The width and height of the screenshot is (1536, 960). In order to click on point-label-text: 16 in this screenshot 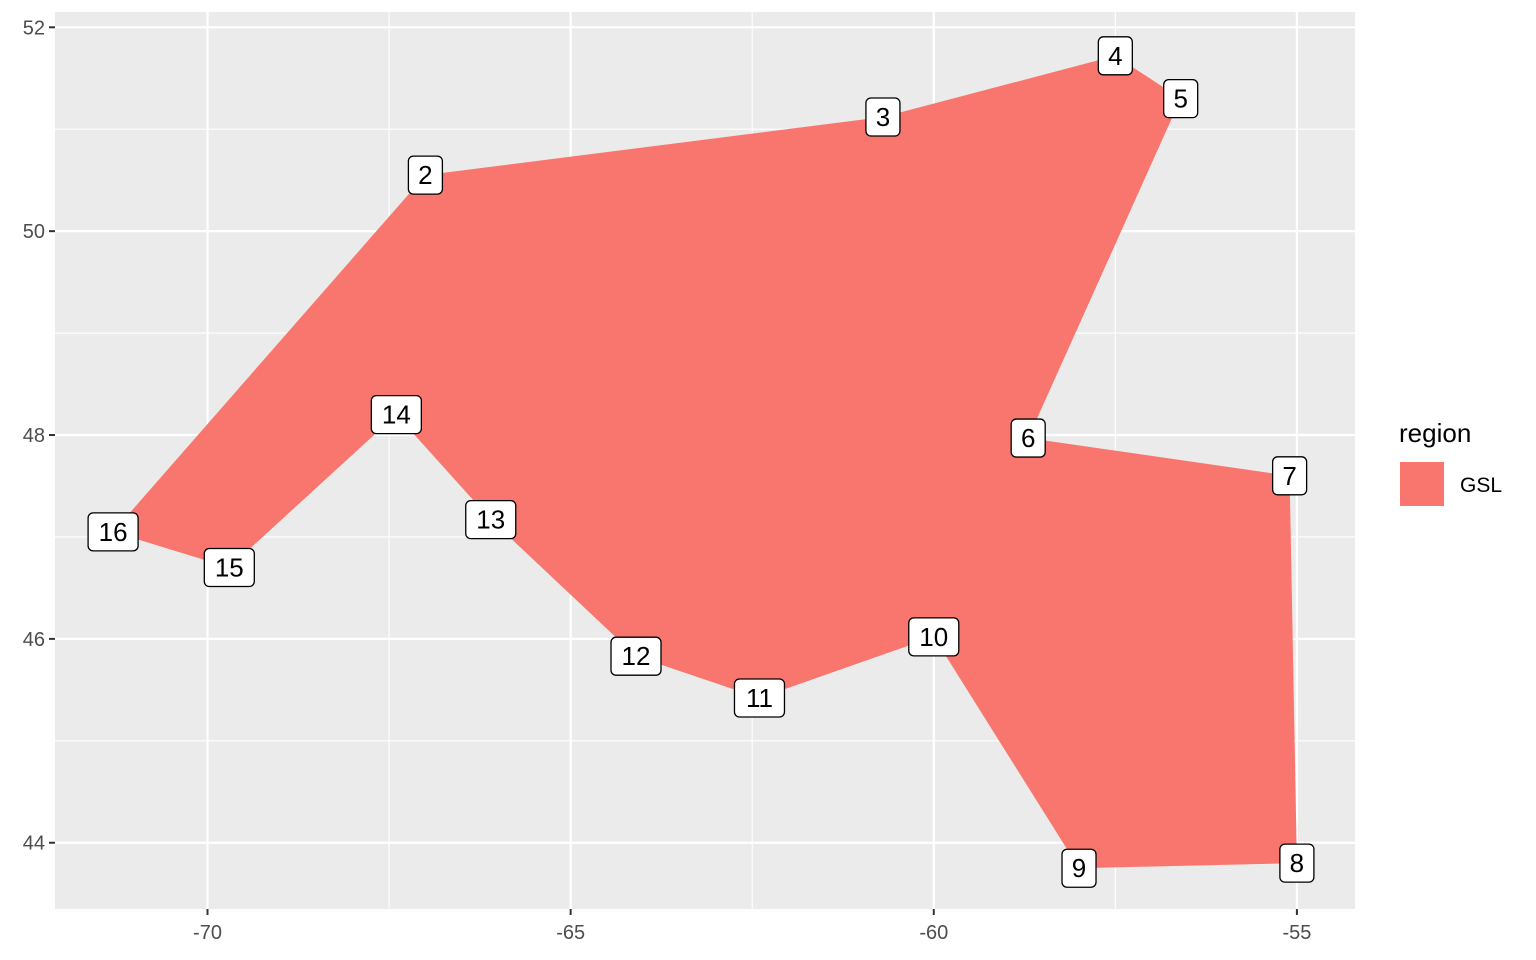, I will do `click(113, 532)`.